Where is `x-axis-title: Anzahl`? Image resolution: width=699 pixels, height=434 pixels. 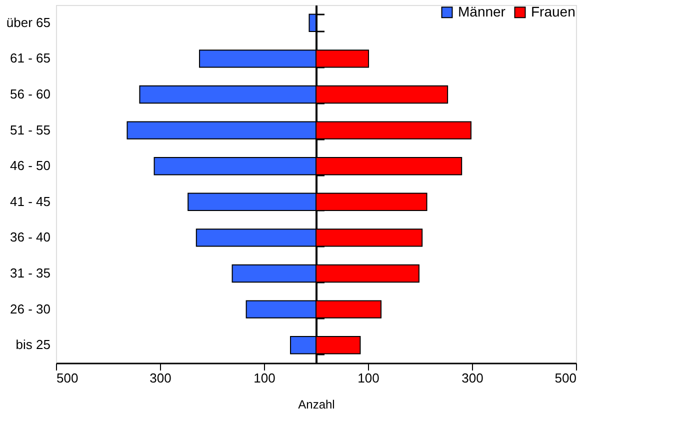 x-axis-title: Anzahl is located at coordinates (316, 405).